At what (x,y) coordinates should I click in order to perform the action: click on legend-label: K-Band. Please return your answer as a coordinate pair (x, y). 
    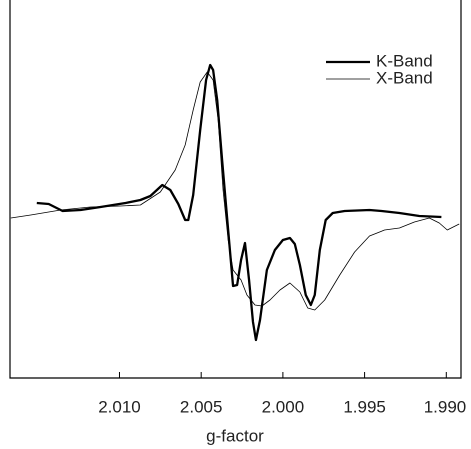
    Looking at the image, I should click on (404, 60).